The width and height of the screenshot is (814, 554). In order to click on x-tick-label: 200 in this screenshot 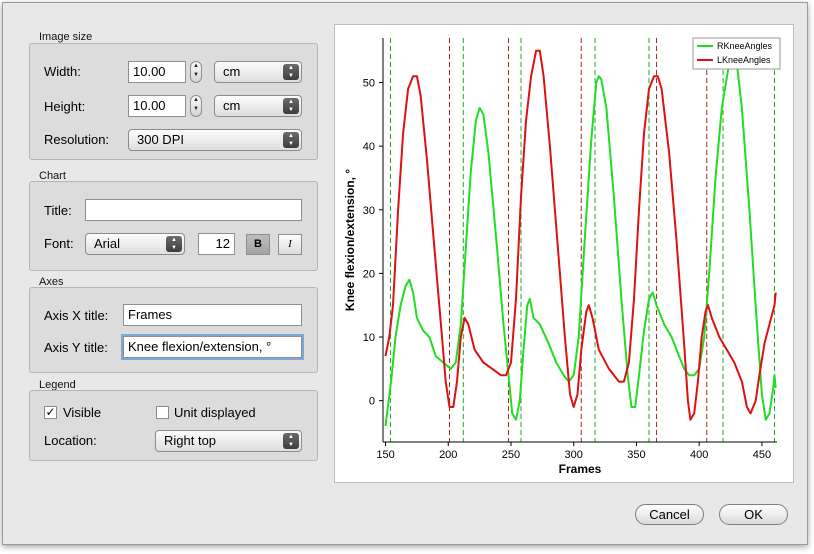, I will do `click(448, 455)`.